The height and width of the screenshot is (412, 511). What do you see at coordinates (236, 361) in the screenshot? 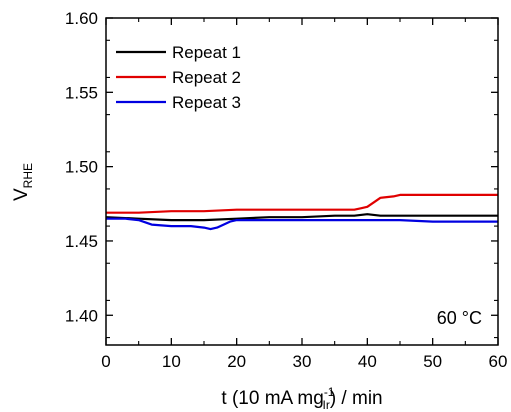
I see `x-tick-label: 20` at bounding box center [236, 361].